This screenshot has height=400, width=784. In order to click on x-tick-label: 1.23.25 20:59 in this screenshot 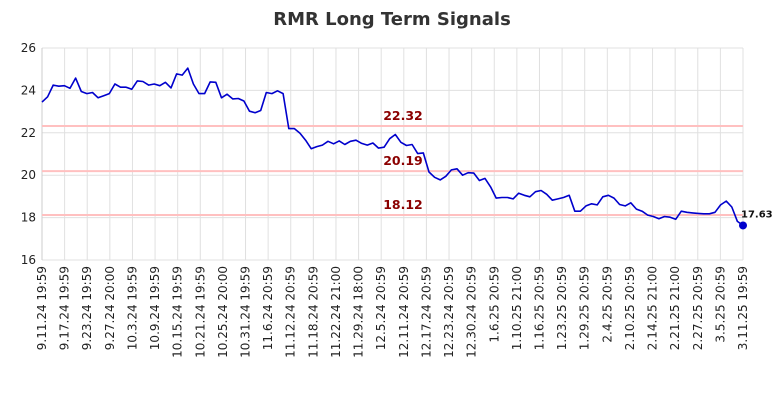, I will do `click(562, 308)`.